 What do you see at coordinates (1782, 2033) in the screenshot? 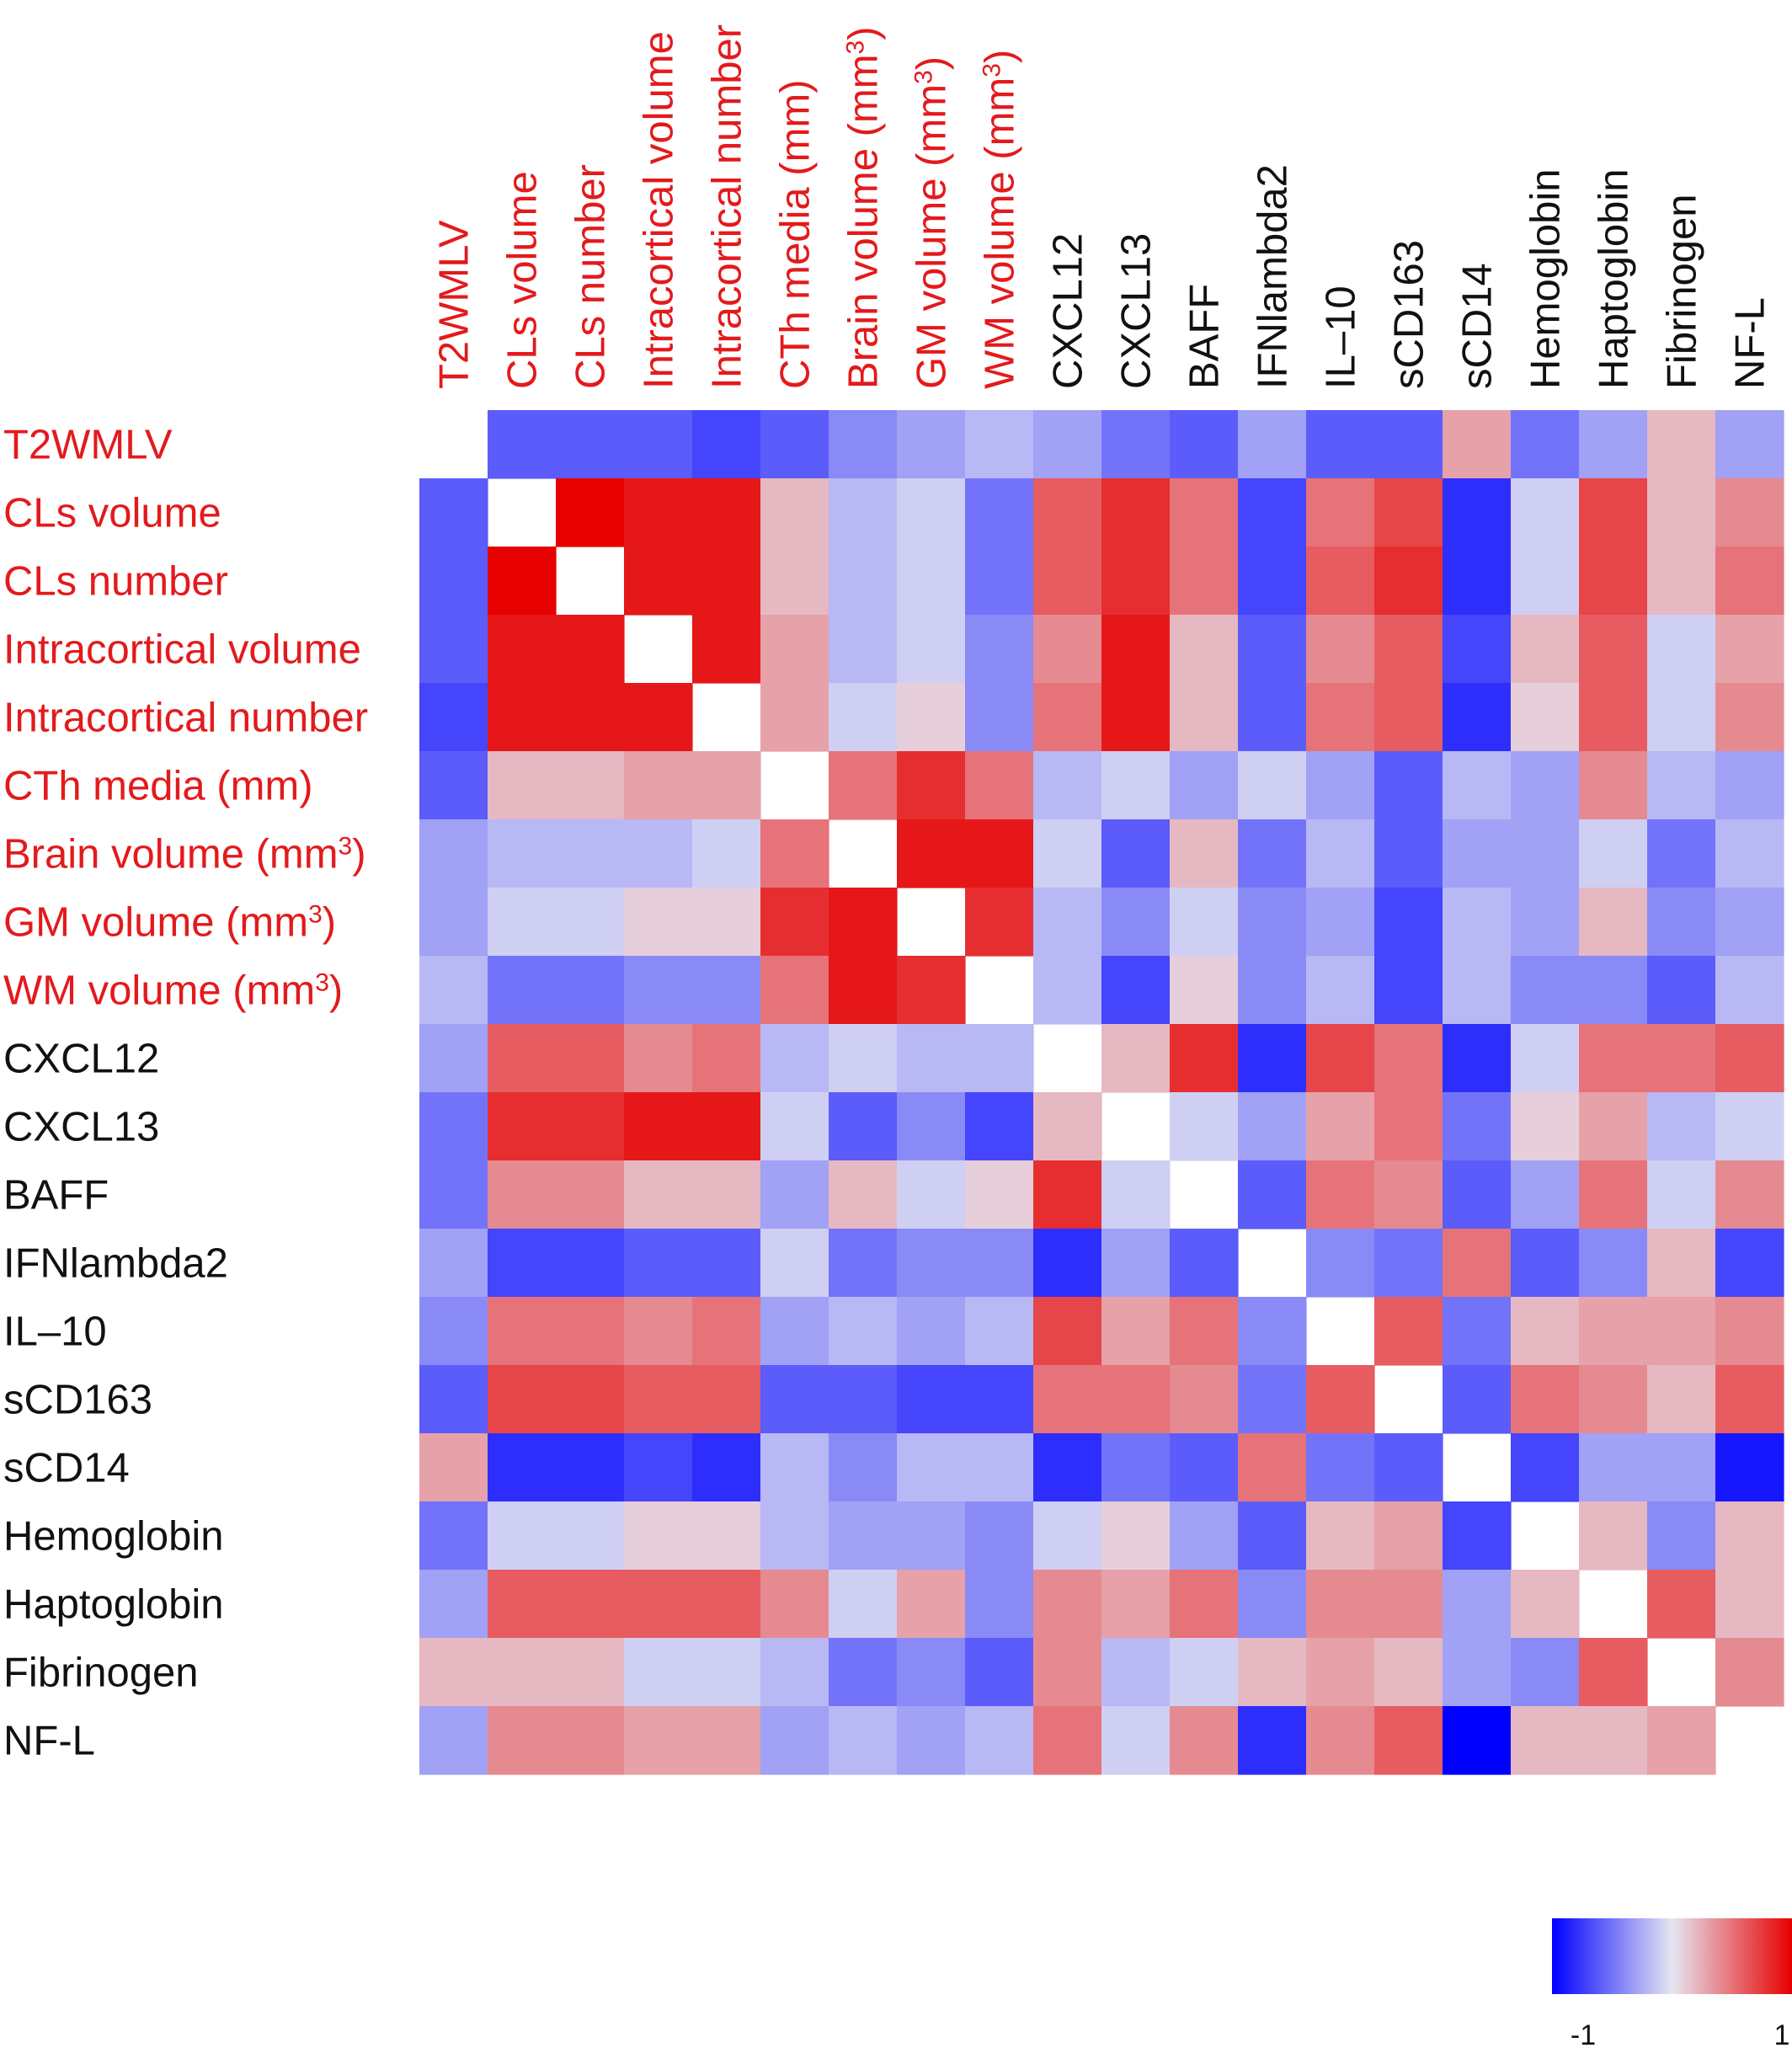
I see `legend-max-label: 1` at bounding box center [1782, 2033].